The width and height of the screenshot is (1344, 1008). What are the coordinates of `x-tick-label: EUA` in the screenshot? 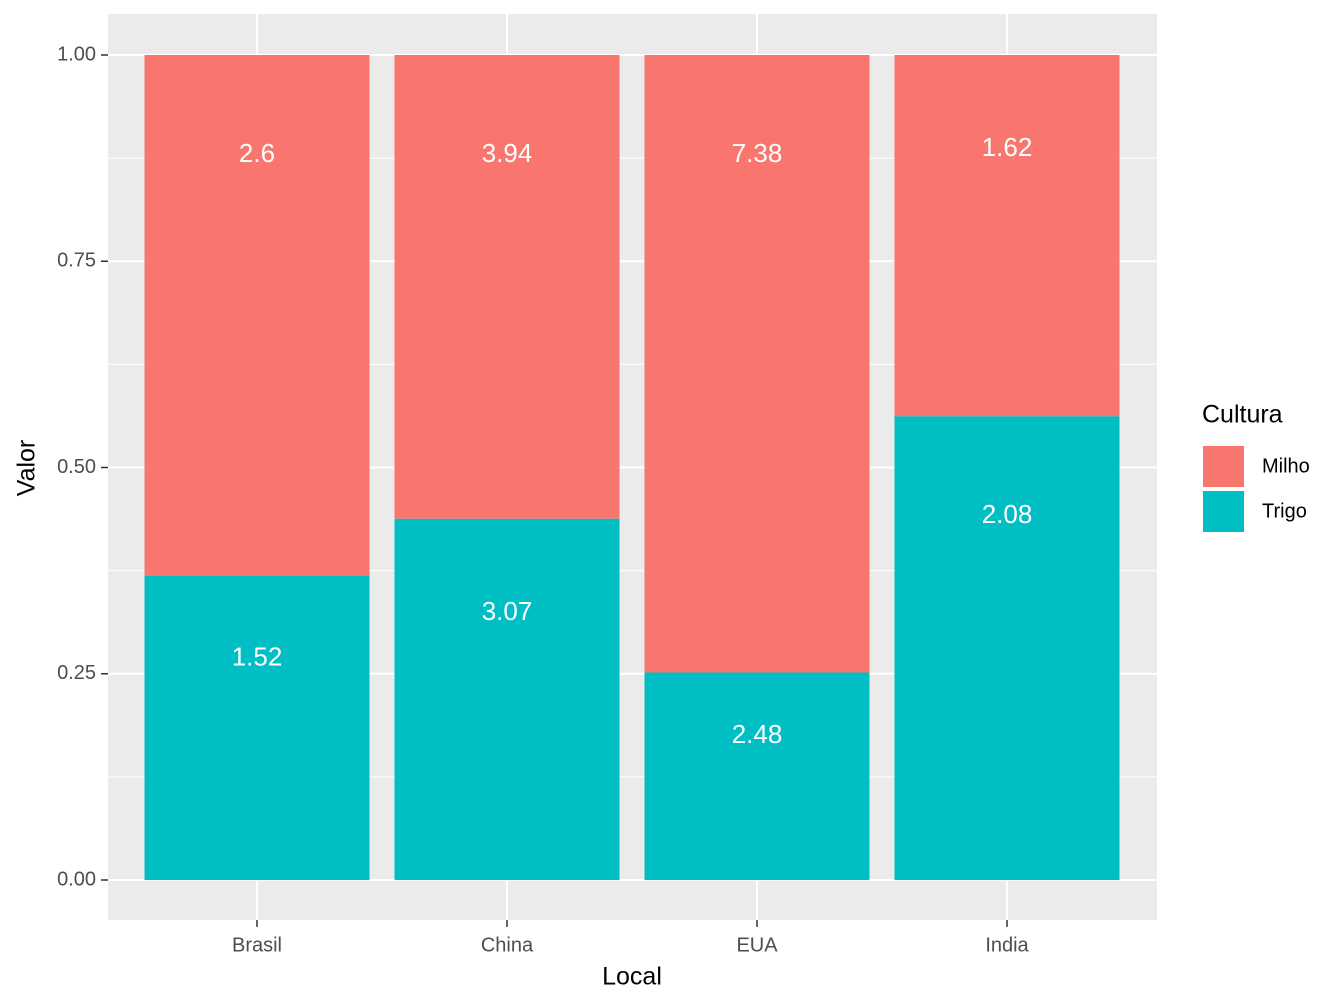 It's located at (757, 945).